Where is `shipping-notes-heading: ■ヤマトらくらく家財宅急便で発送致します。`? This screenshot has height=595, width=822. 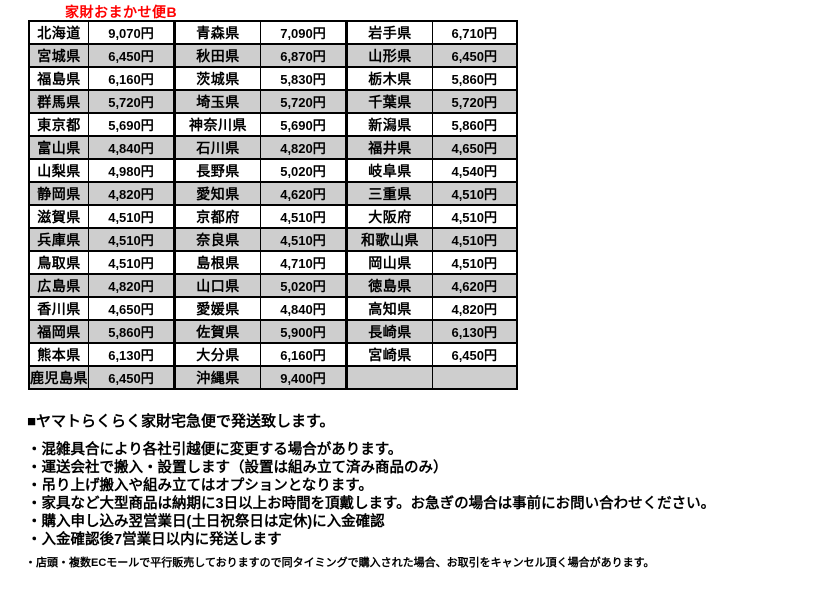
shipping-notes-heading: ■ヤマトらくらく家財宅急便で発送致します。 is located at coordinates (181, 421).